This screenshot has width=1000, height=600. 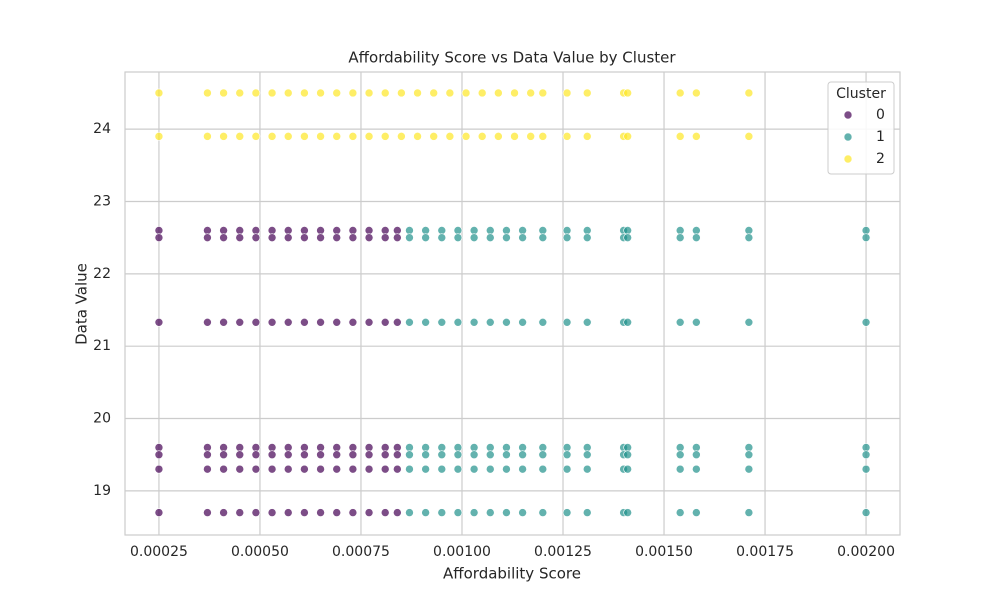 What do you see at coordinates (765, 552) in the screenshot?
I see `x-tick-label: 0.00175` at bounding box center [765, 552].